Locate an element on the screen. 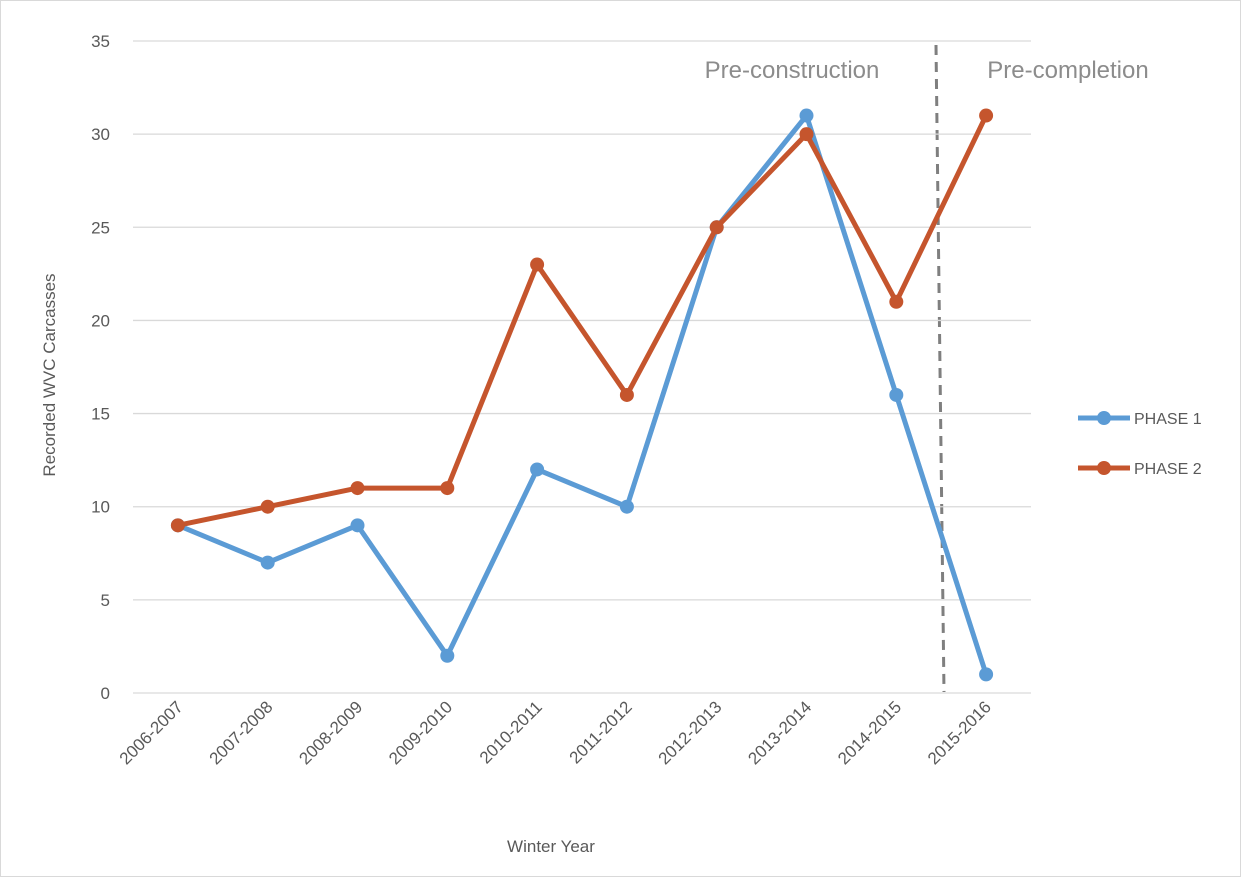 Image resolution: width=1247 pixels, height=877 pixels. legend-label: PHASE 2 is located at coordinates (1168, 469).